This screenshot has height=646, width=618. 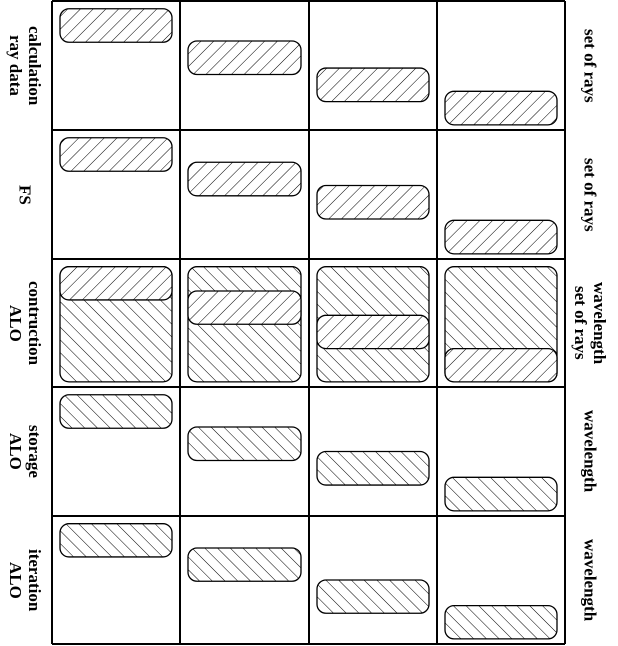 I want to click on row-label: contruction ALO, so click(x=25, y=323).